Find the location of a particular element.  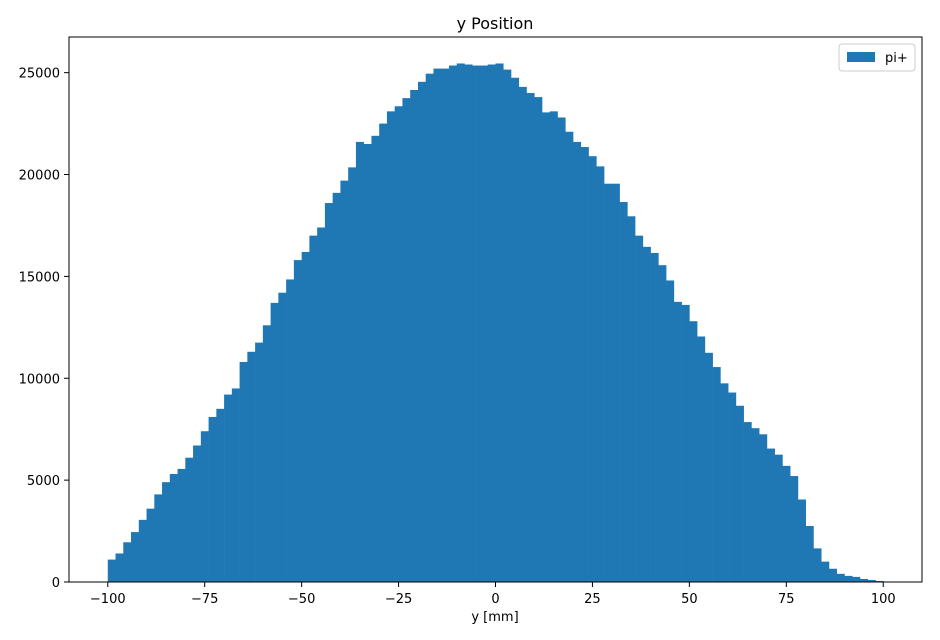

legend-label-pi-plus: pi+ is located at coordinates (896, 58).